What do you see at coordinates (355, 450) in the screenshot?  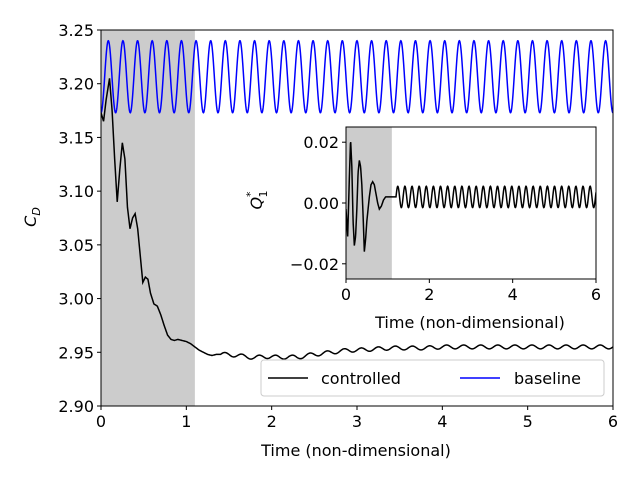 I see `main-x-axis-label: Time (non-dimensional)` at bounding box center [355, 450].